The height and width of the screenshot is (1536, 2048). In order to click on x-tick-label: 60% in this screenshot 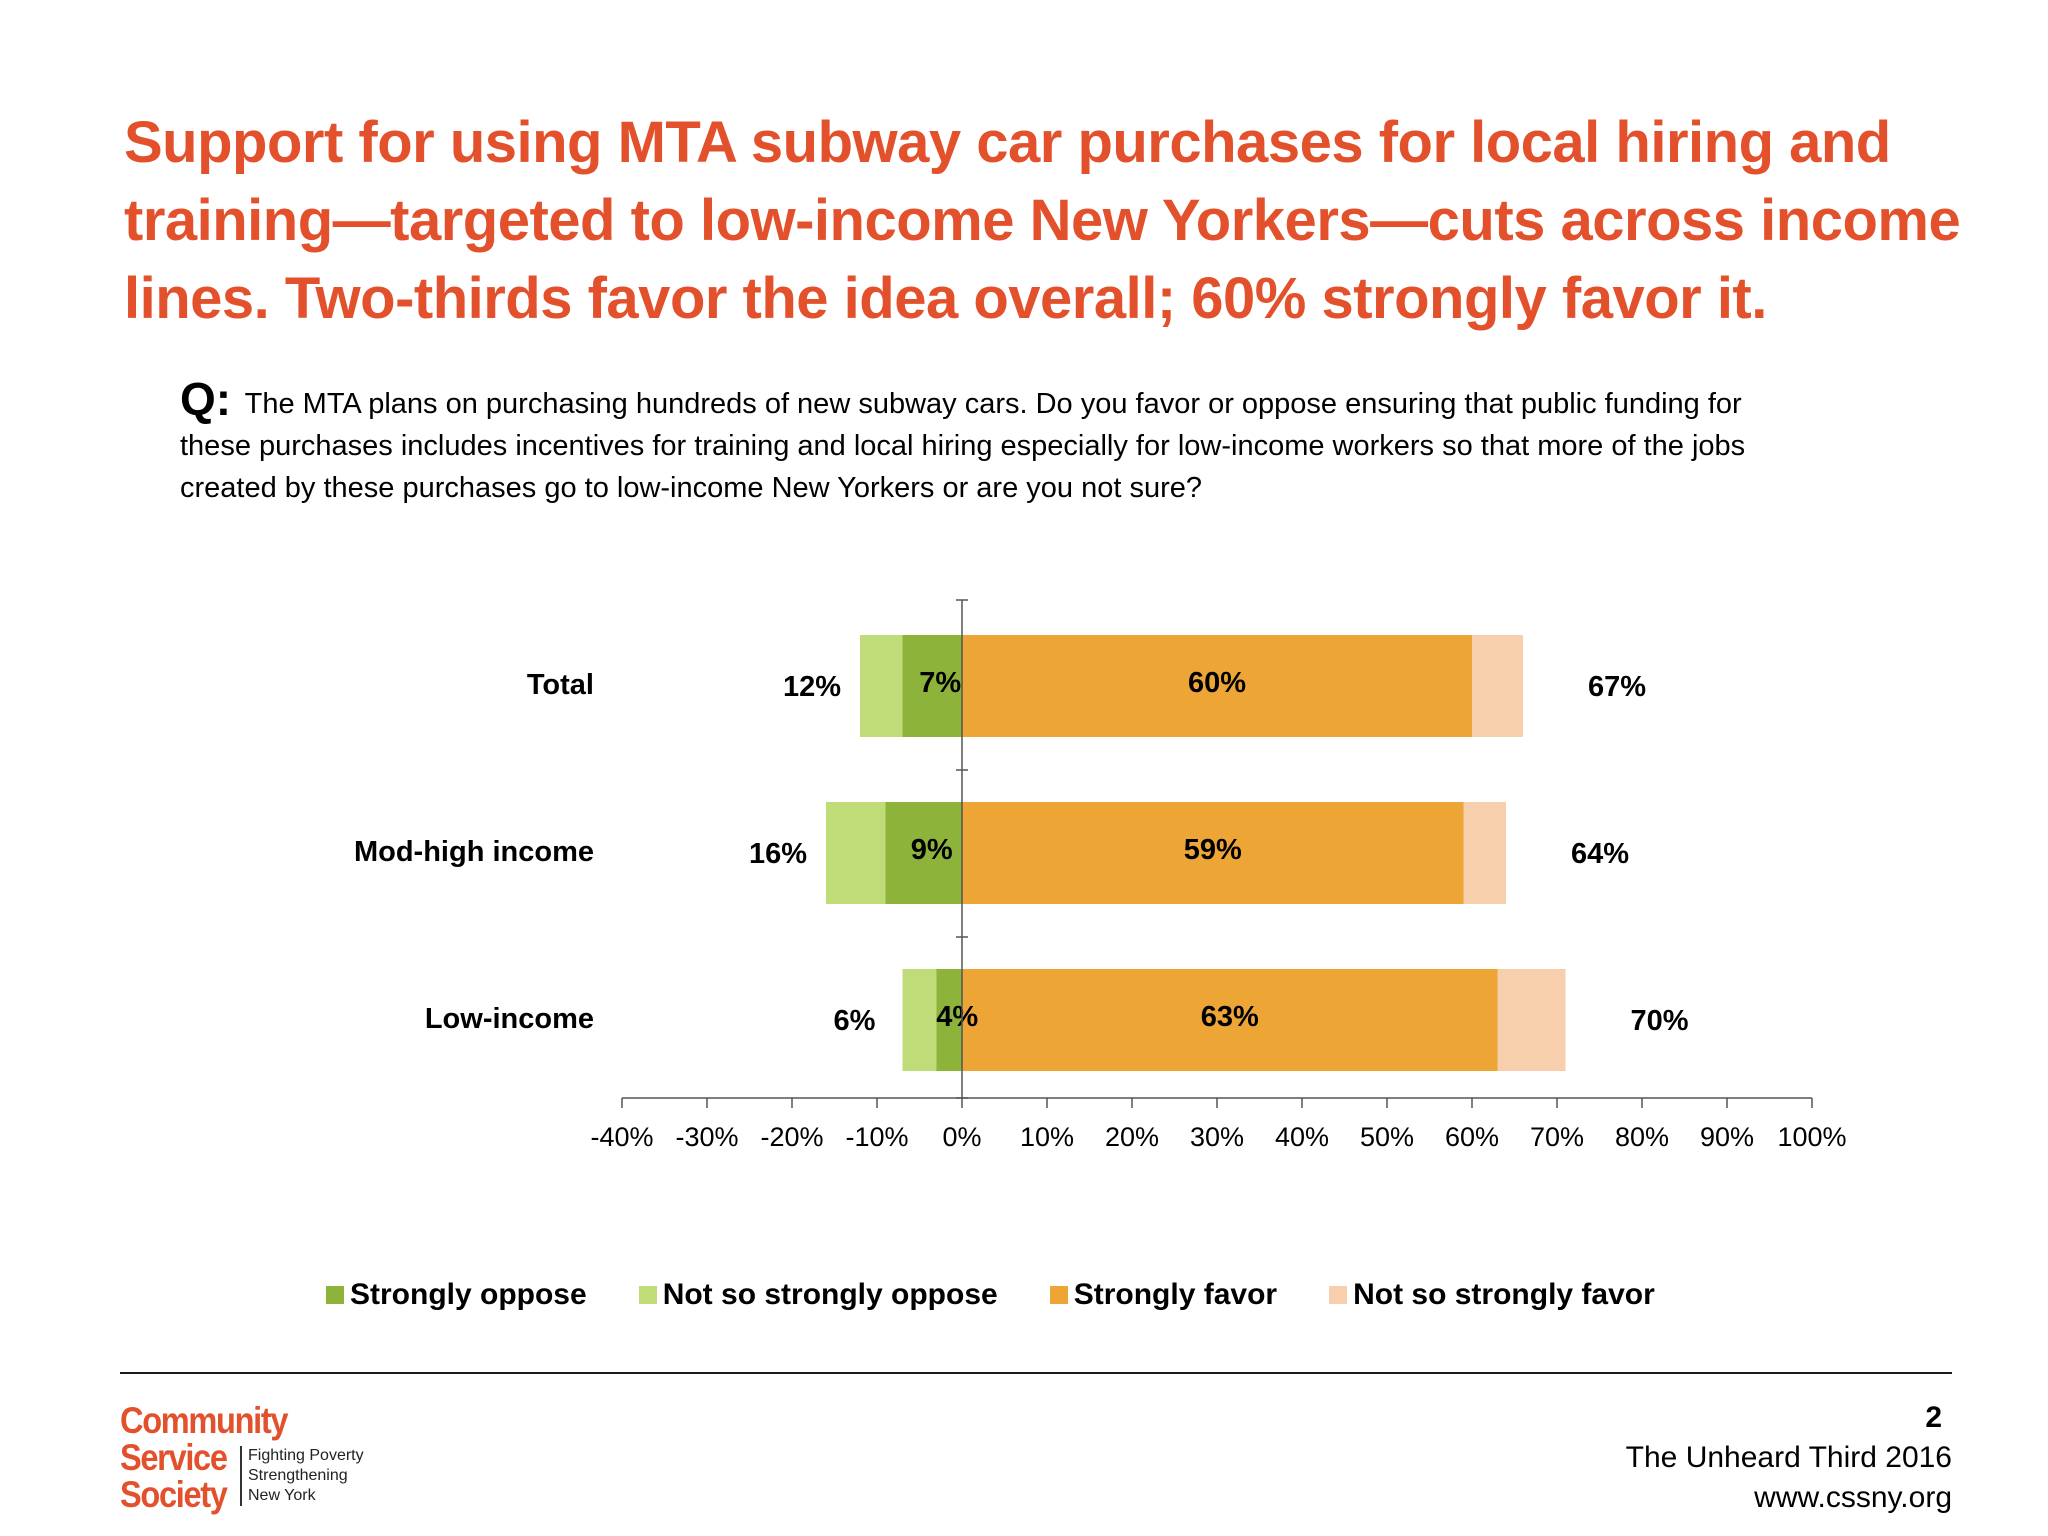, I will do `click(1472, 1137)`.